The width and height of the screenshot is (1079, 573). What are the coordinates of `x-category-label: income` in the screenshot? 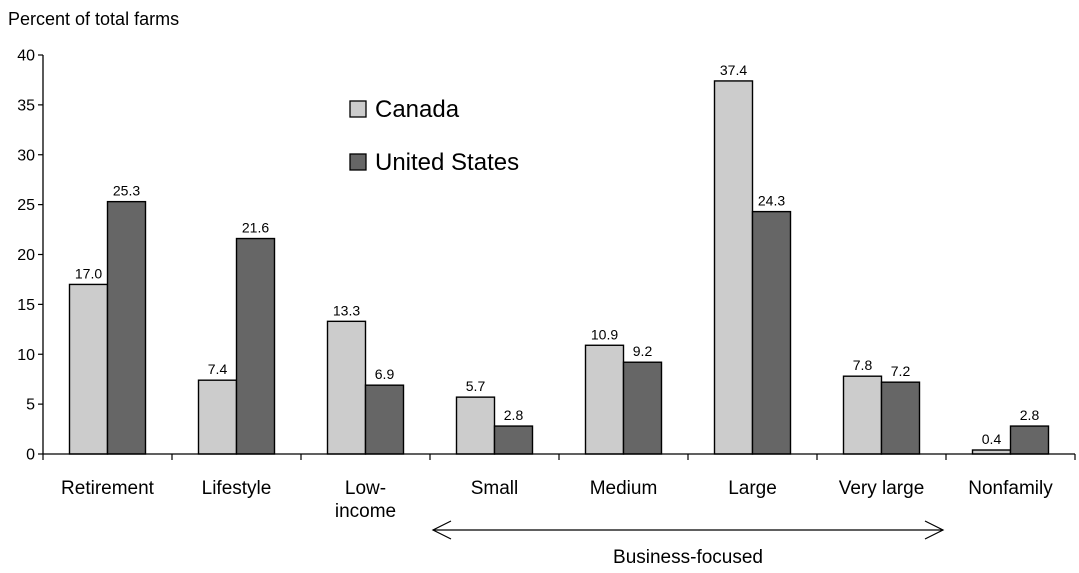 It's located at (365, 511).